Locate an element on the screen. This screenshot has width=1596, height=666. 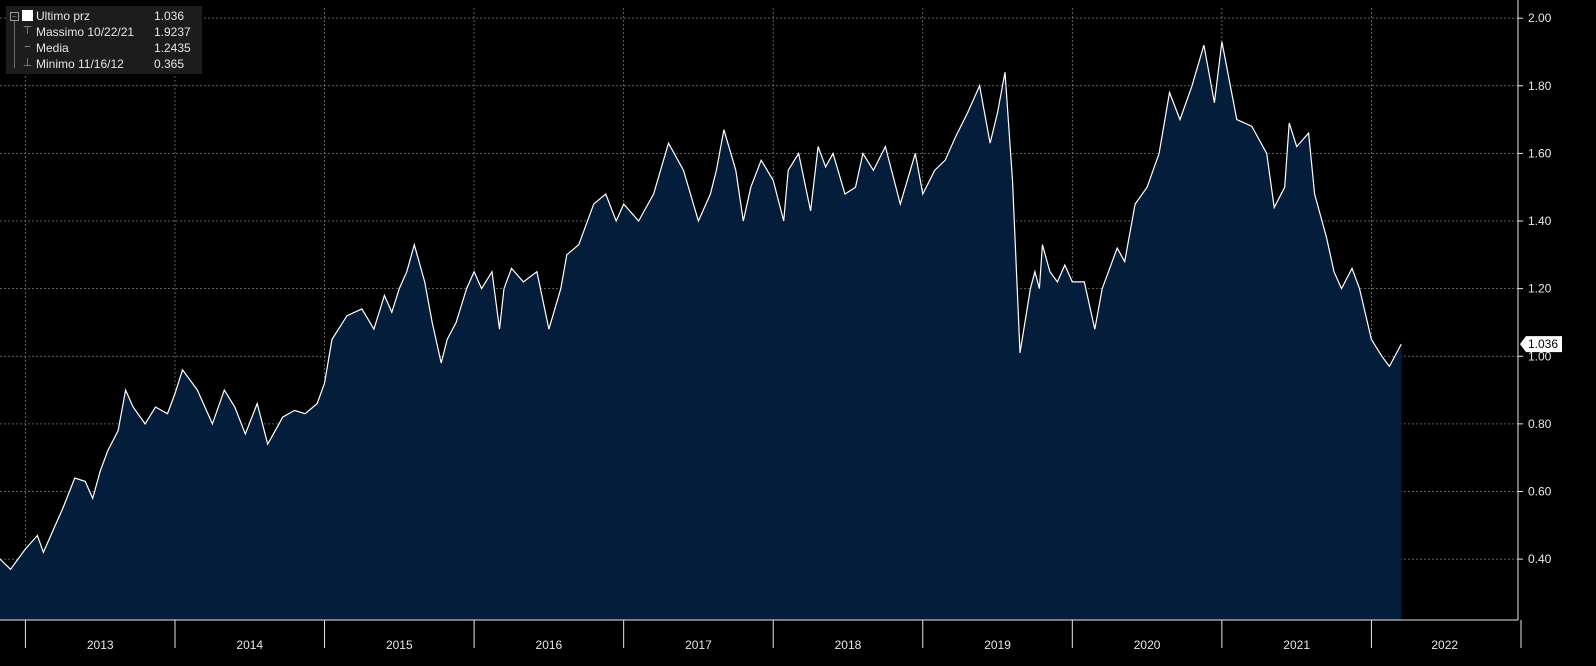
average-marker-icon: − is located at coordinates (27, 47).